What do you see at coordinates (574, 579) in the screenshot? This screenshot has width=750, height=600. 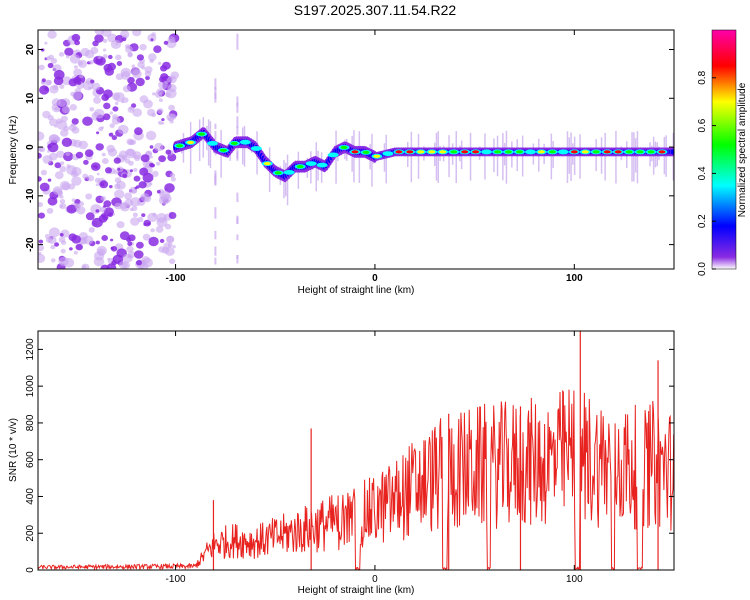 I see `x-tick-label: 100` at bounding box center [574, 579].